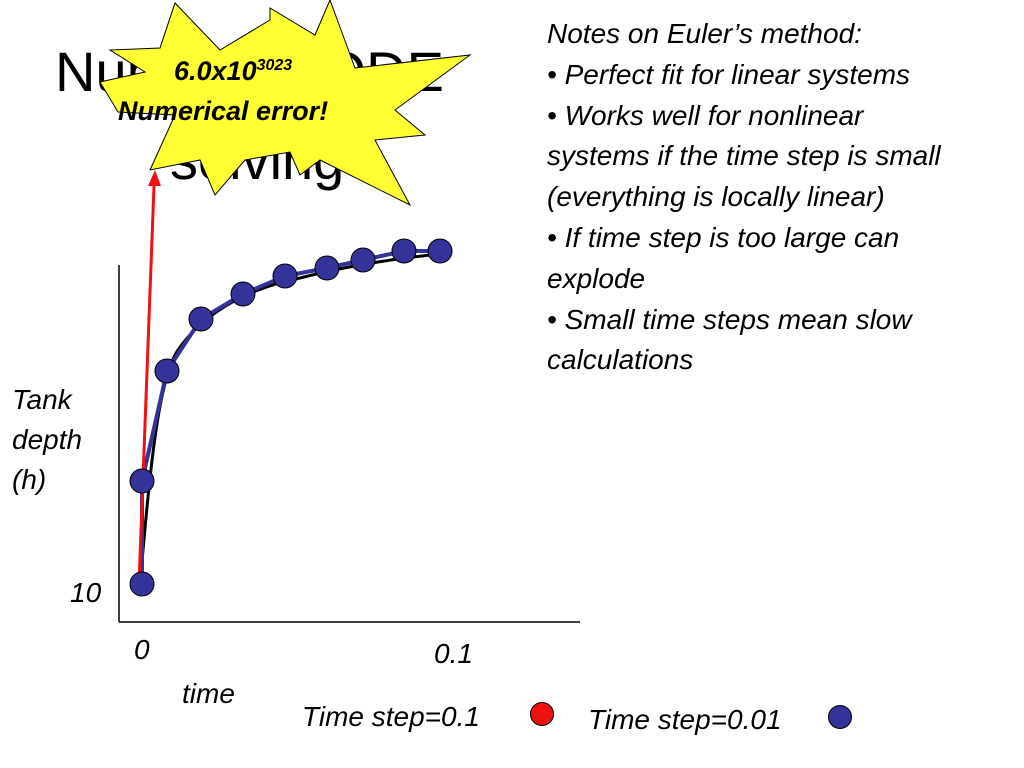 Image resolution: width=1024 pixels, height=768 pixels. Describe the element at coordinates (47, 439) in the screenshot. I see `y-axis-label: Tank depth (h)` at that location.